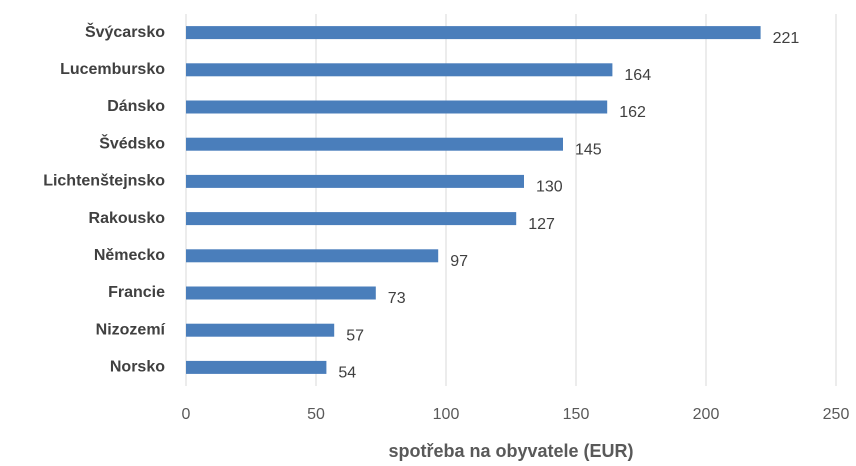  What do you see at coordinates (786, 38) in the screenshot?
I see `data-label: 221` at bounding box center [786, 38].